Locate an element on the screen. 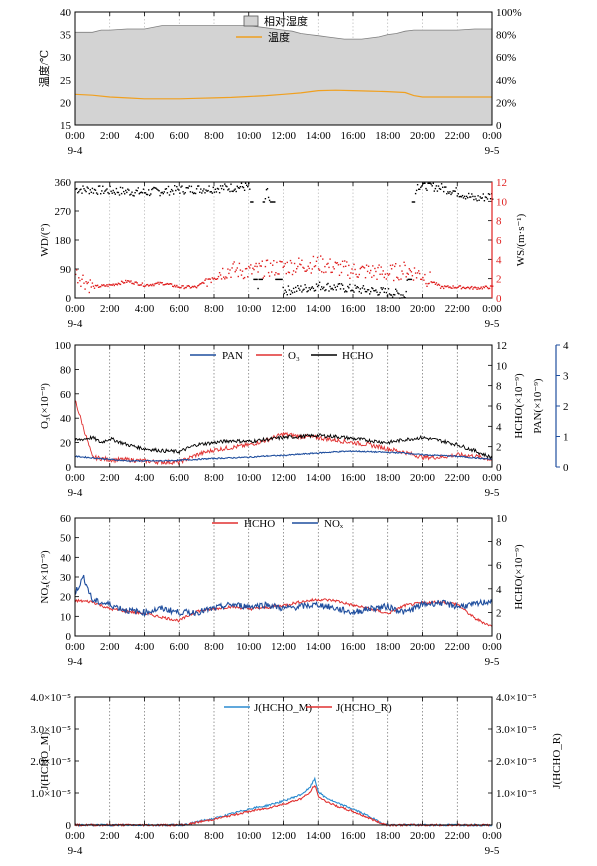  pan-tick-label: 3 is located at coordinates (566, 377).